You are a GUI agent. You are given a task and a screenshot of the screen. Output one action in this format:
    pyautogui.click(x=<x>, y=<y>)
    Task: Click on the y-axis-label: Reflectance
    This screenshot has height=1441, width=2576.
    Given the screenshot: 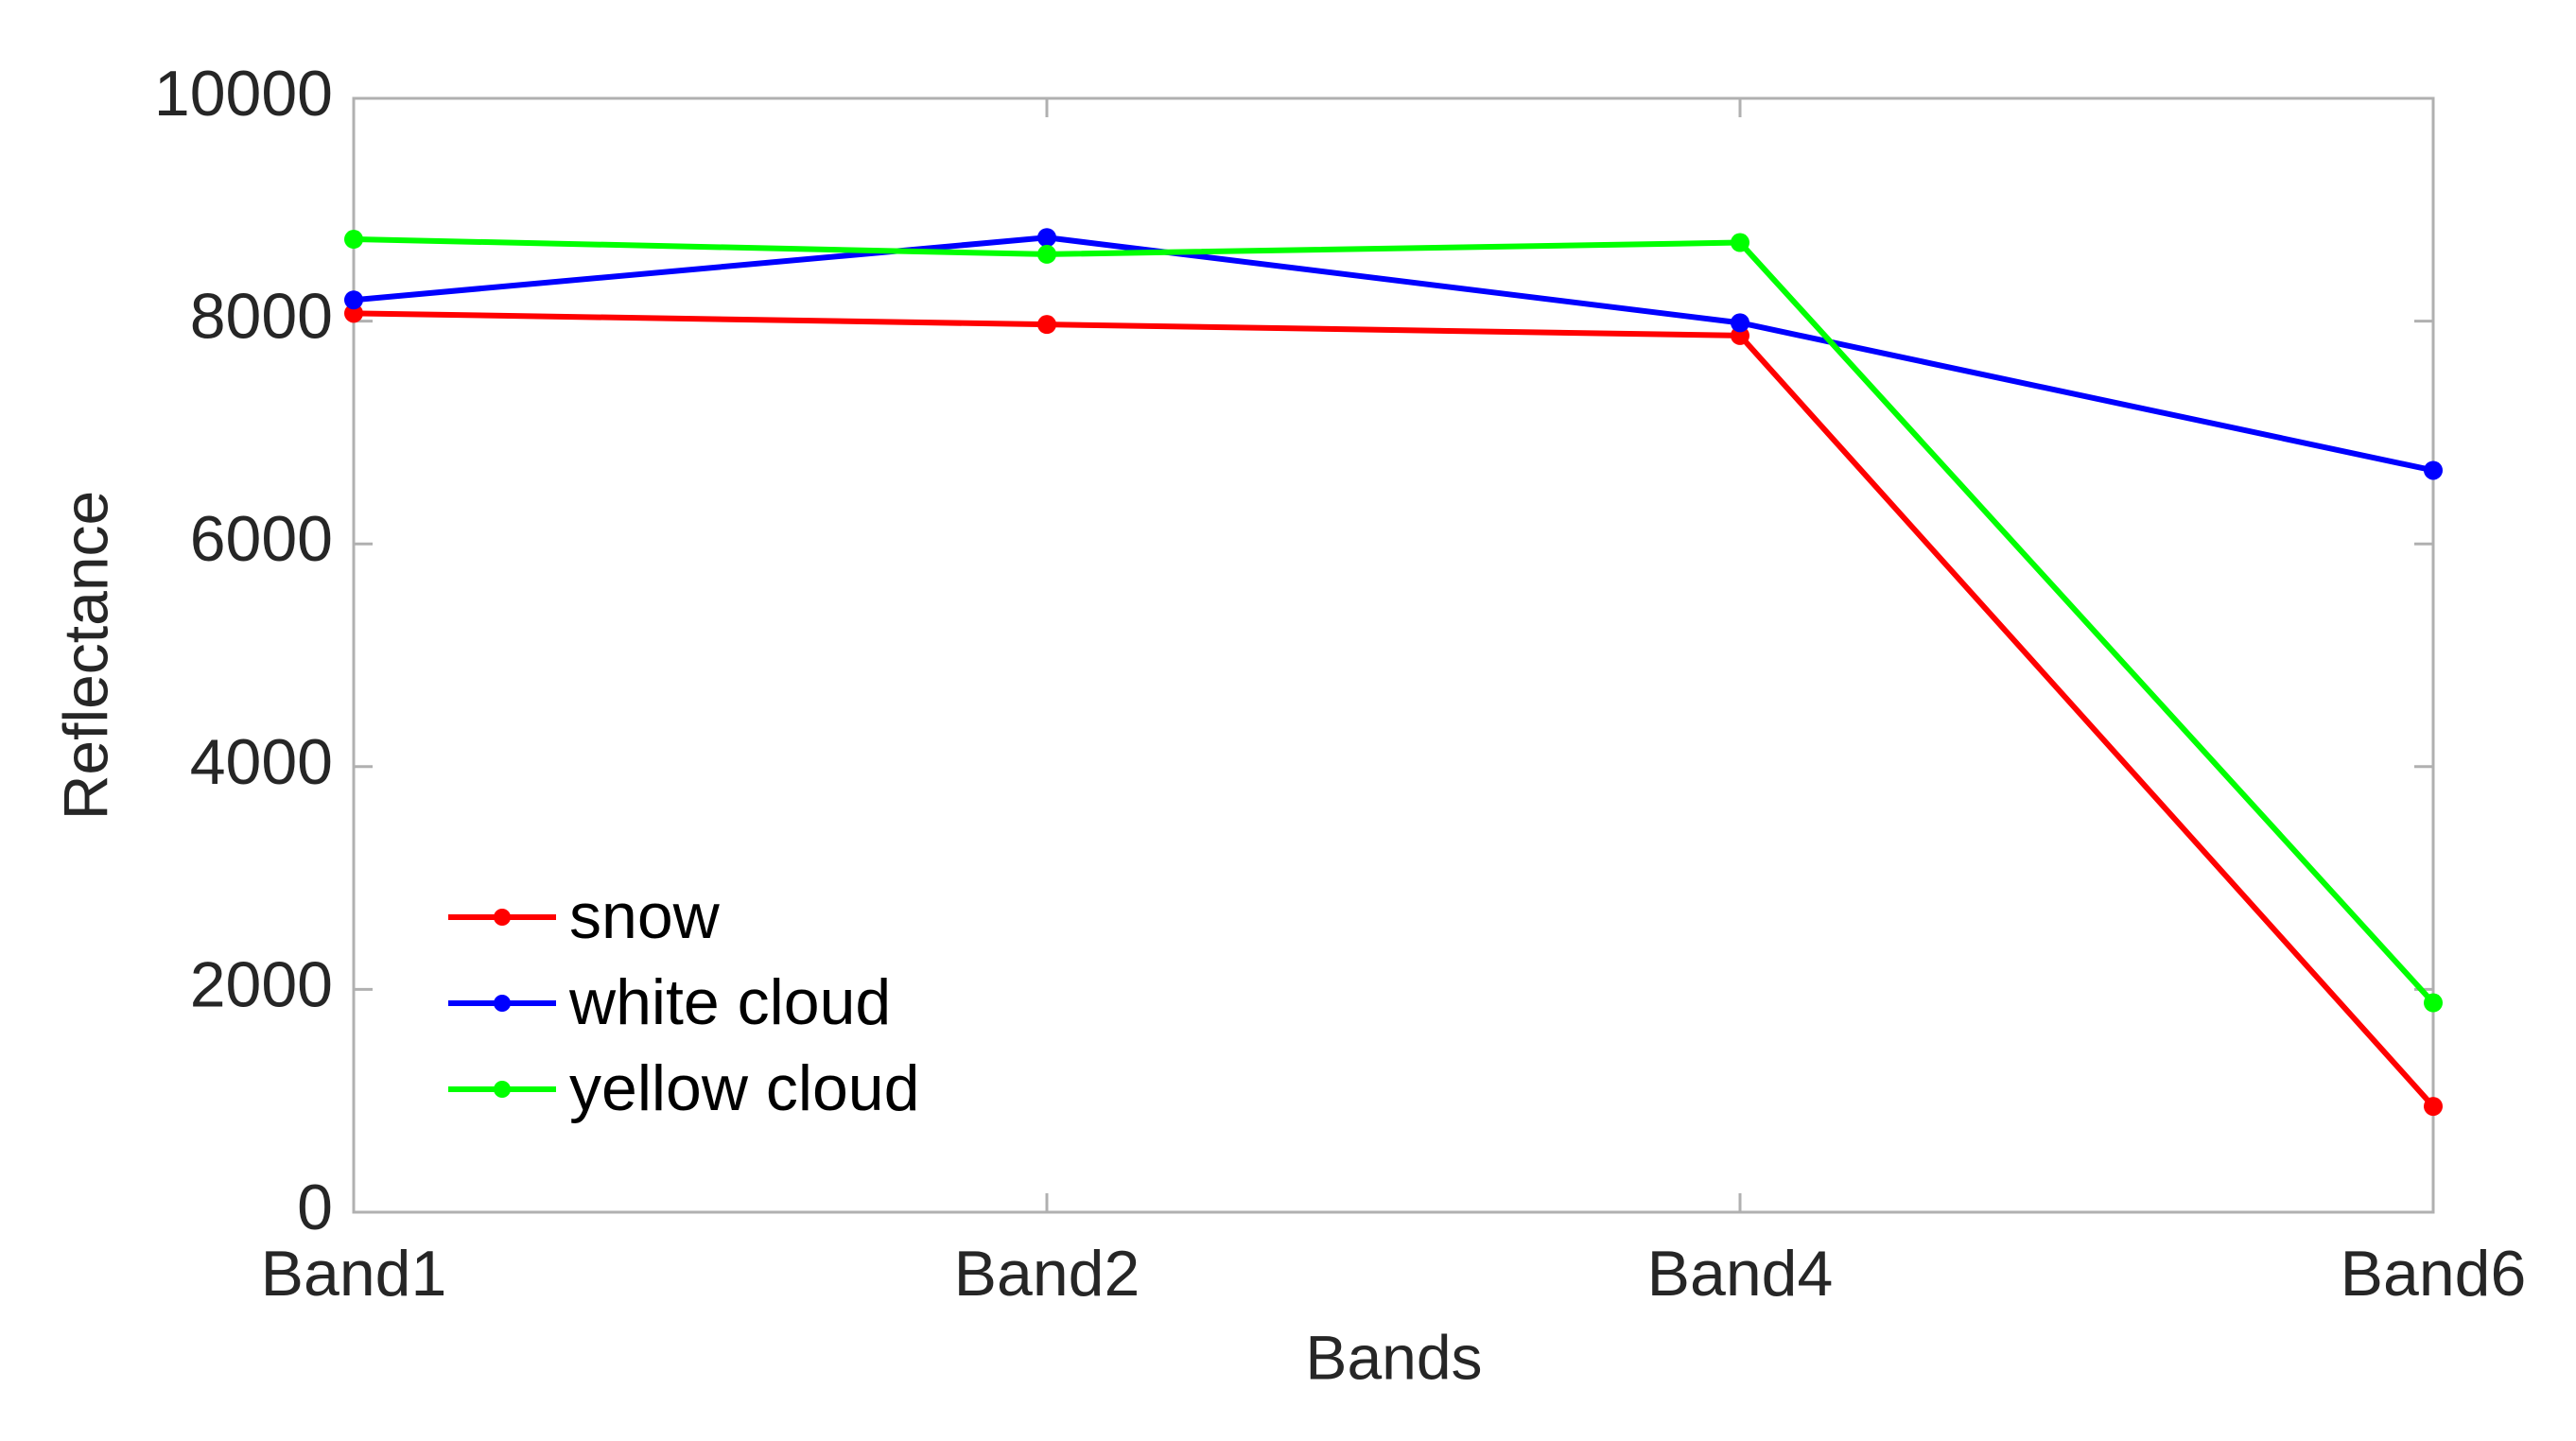 What is the action you would take?
    pyautogui.click(x=85, y=656)
    